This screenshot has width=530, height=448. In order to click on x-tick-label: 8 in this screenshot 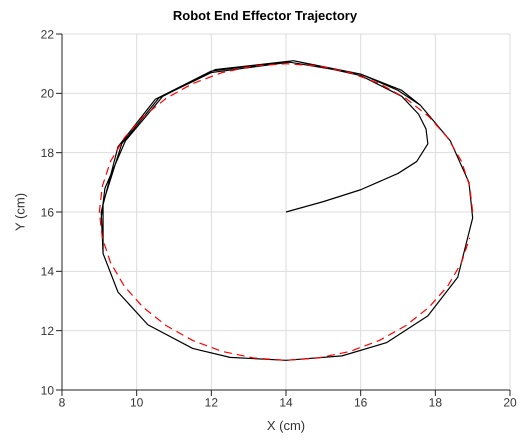, I will do `click(62, 403)`.